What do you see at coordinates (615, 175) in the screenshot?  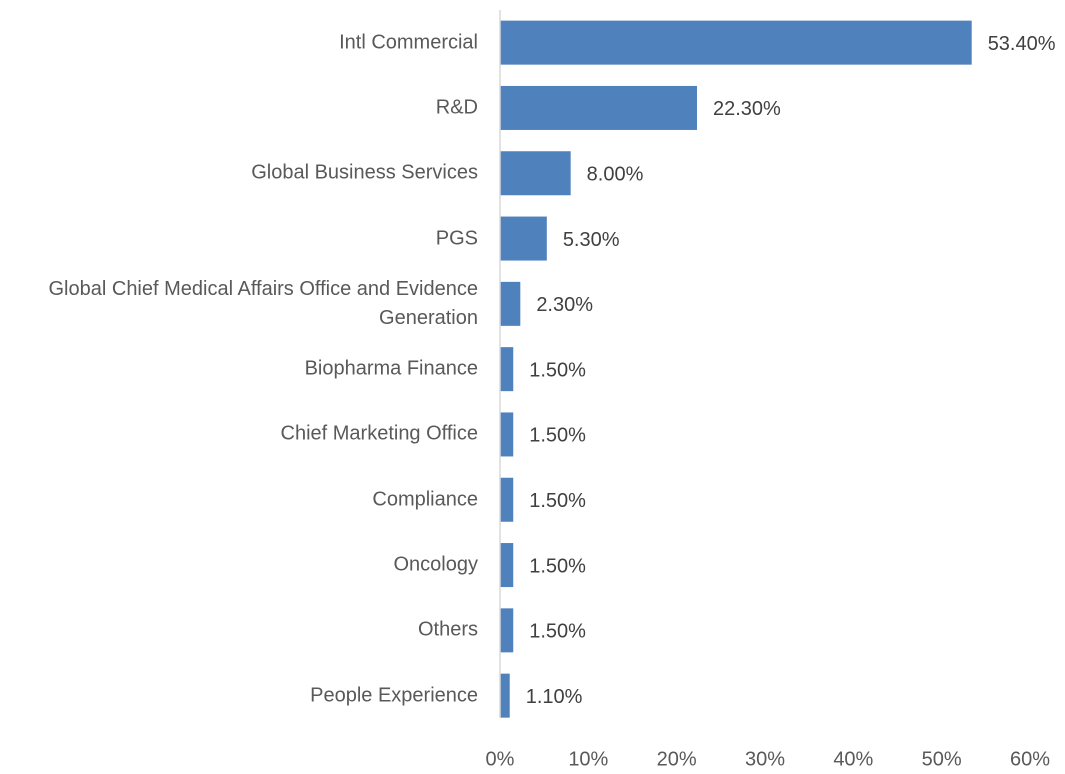 I see `value-label: 8.00%` at bounding box center [615, 175].